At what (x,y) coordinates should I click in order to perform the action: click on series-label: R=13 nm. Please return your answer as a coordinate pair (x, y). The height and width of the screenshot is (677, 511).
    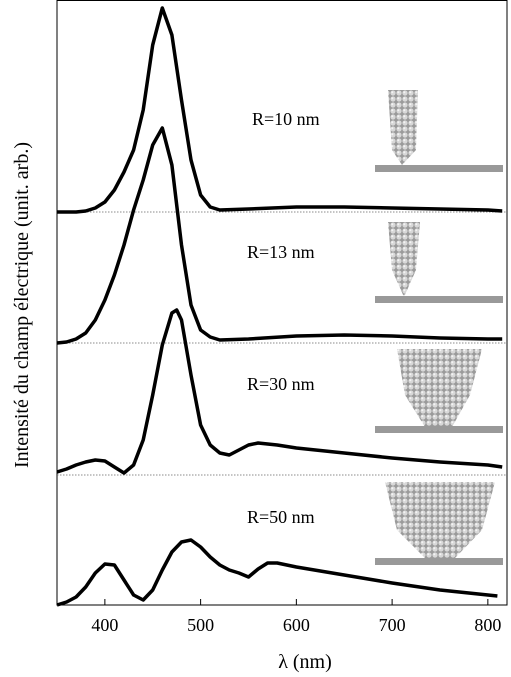
    Looking at the image, I should click on (281, 252).